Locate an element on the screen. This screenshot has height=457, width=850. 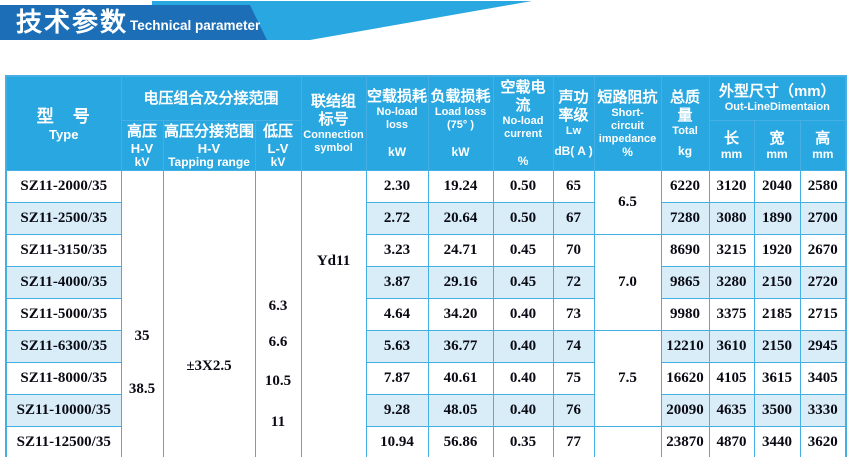
cell-sound-level: 65 is located at coordinates (573, 186).